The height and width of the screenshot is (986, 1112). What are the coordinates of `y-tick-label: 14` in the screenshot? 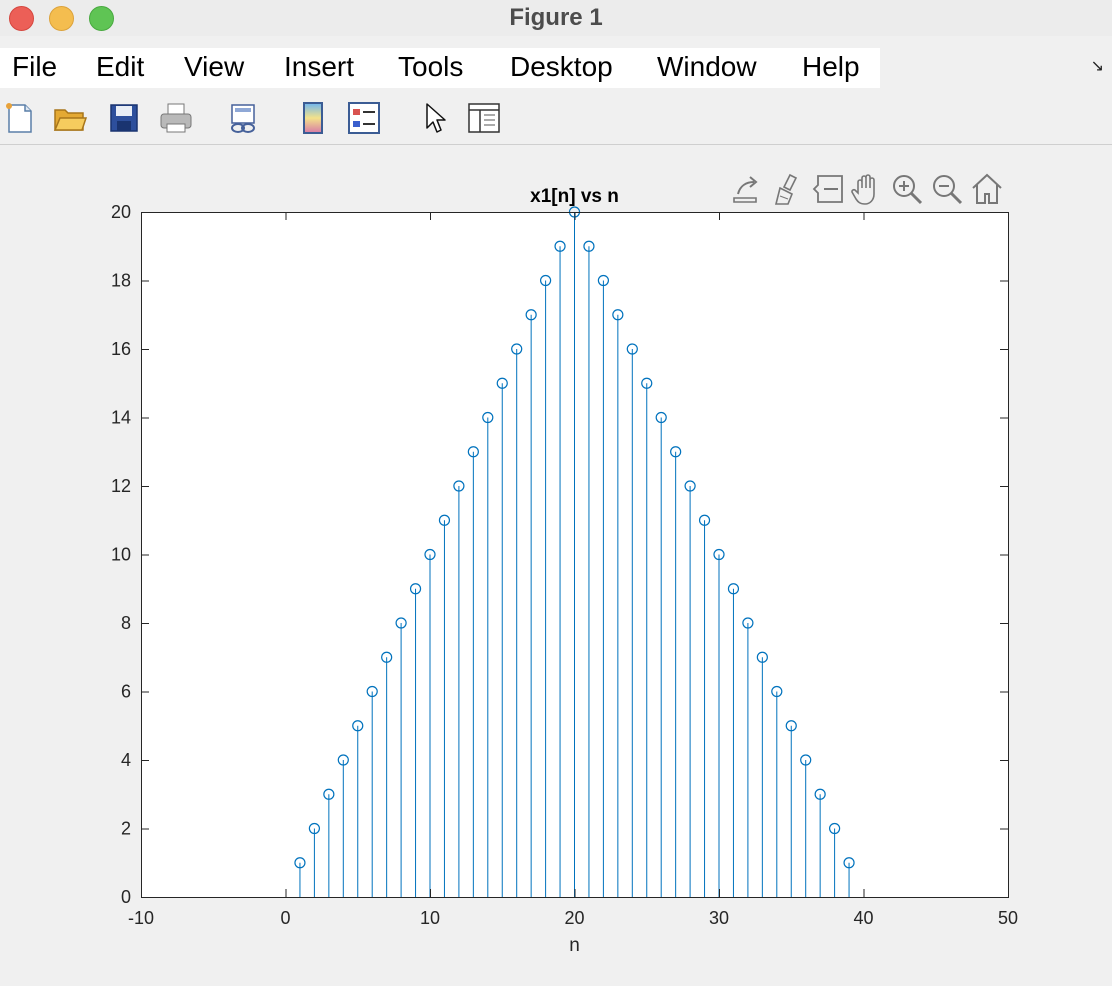 It's located at (121, 418).